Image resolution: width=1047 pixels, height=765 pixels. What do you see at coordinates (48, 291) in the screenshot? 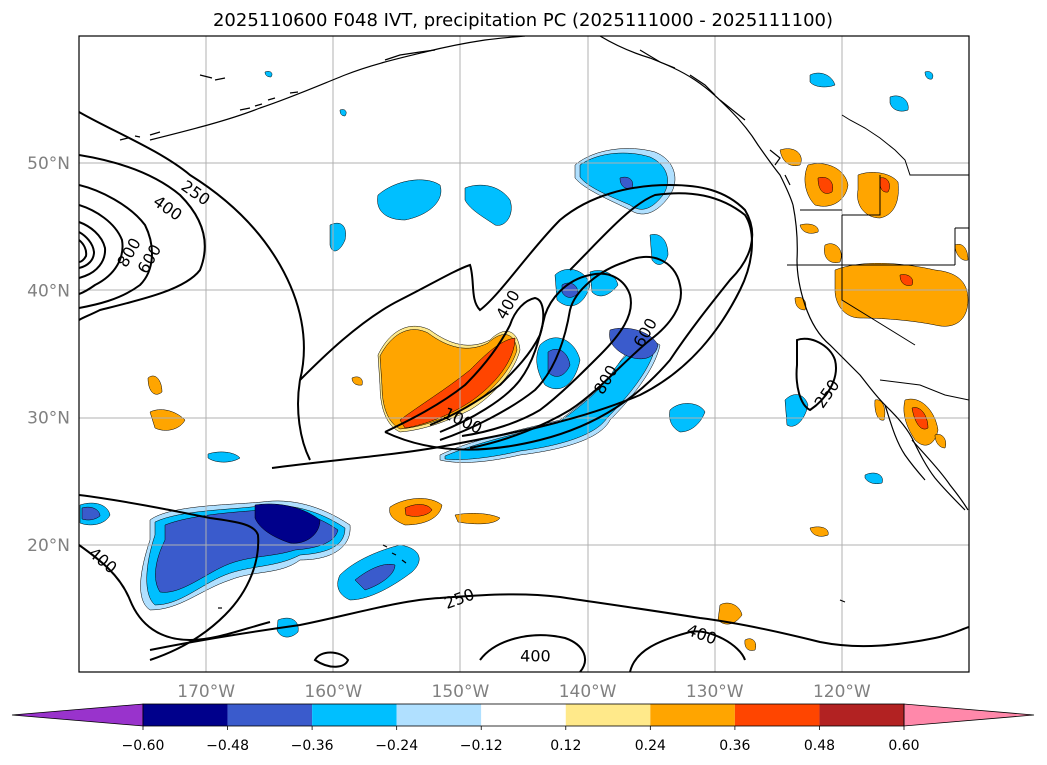
I see `latitude-label: 40°N` at bounding box center [48, 291].